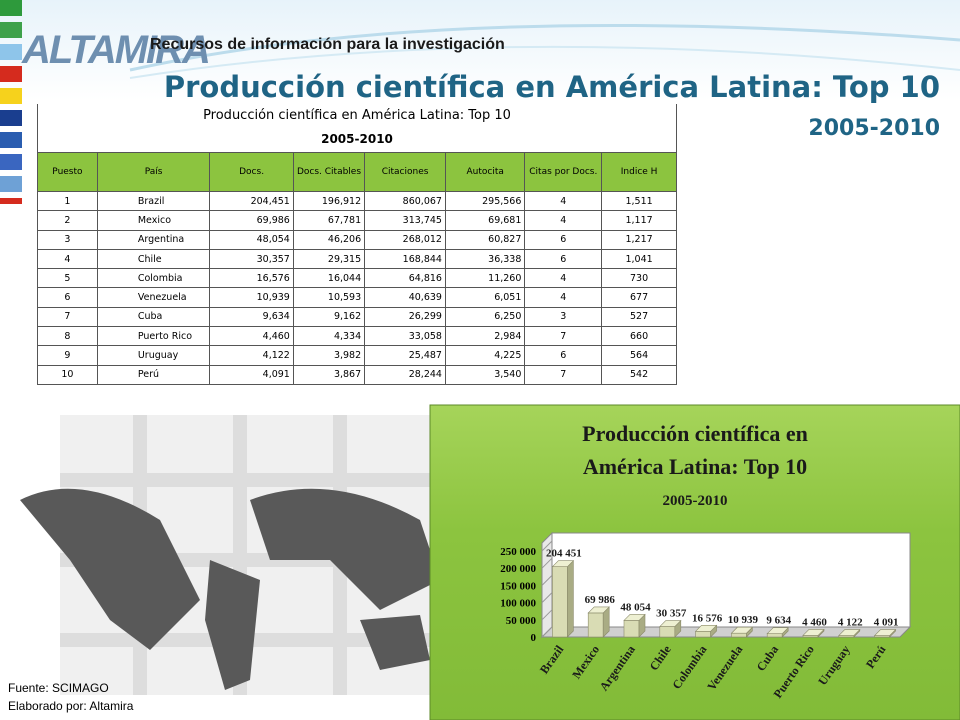 This screenshot has height=720, width=960. What do you see at coordinates (405, 317) in the screenshot?
I see `table-cell: 26,299` at bounding box center [405, 317].